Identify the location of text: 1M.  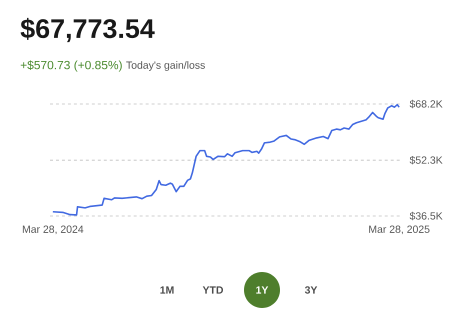
(167, 290).